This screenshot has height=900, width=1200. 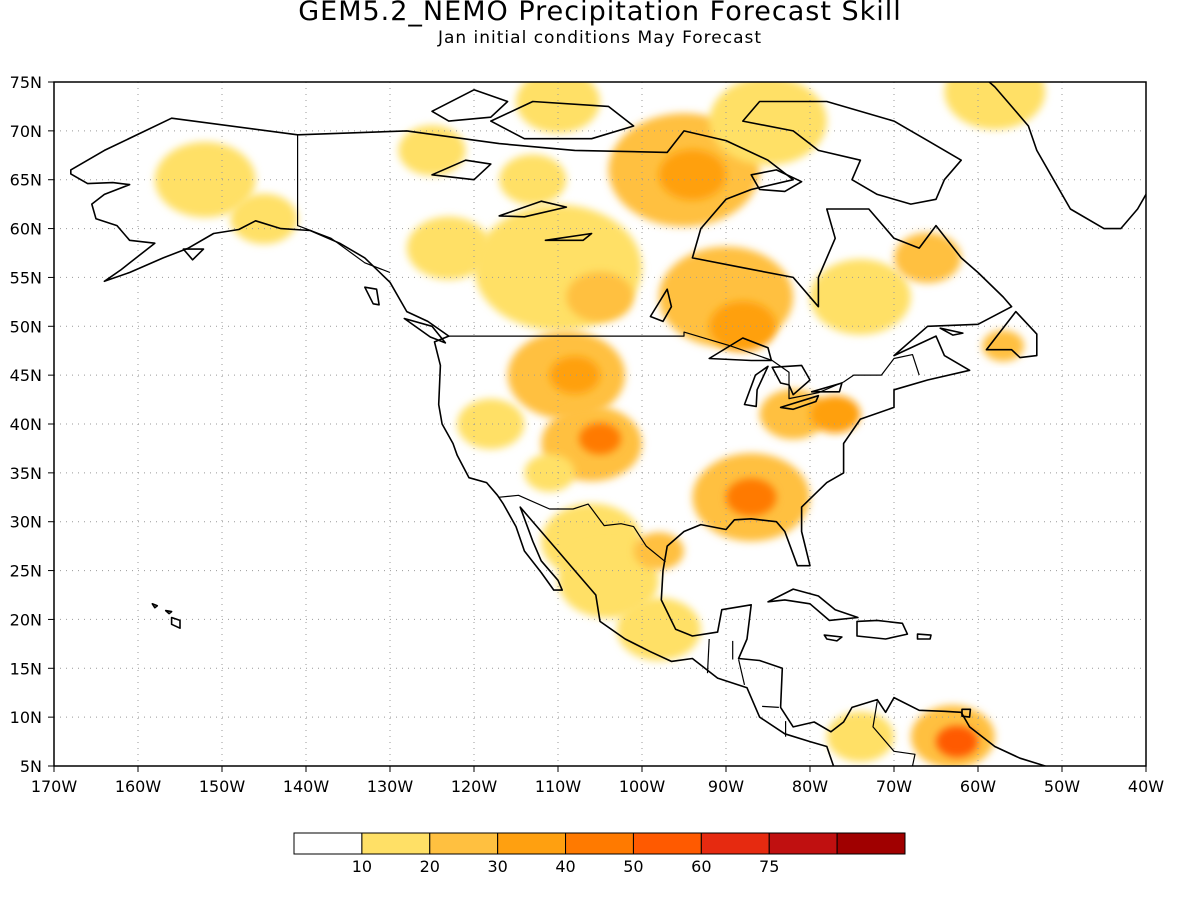 I want to click on skill-region-yukon-north, so click(x=432, y=150).